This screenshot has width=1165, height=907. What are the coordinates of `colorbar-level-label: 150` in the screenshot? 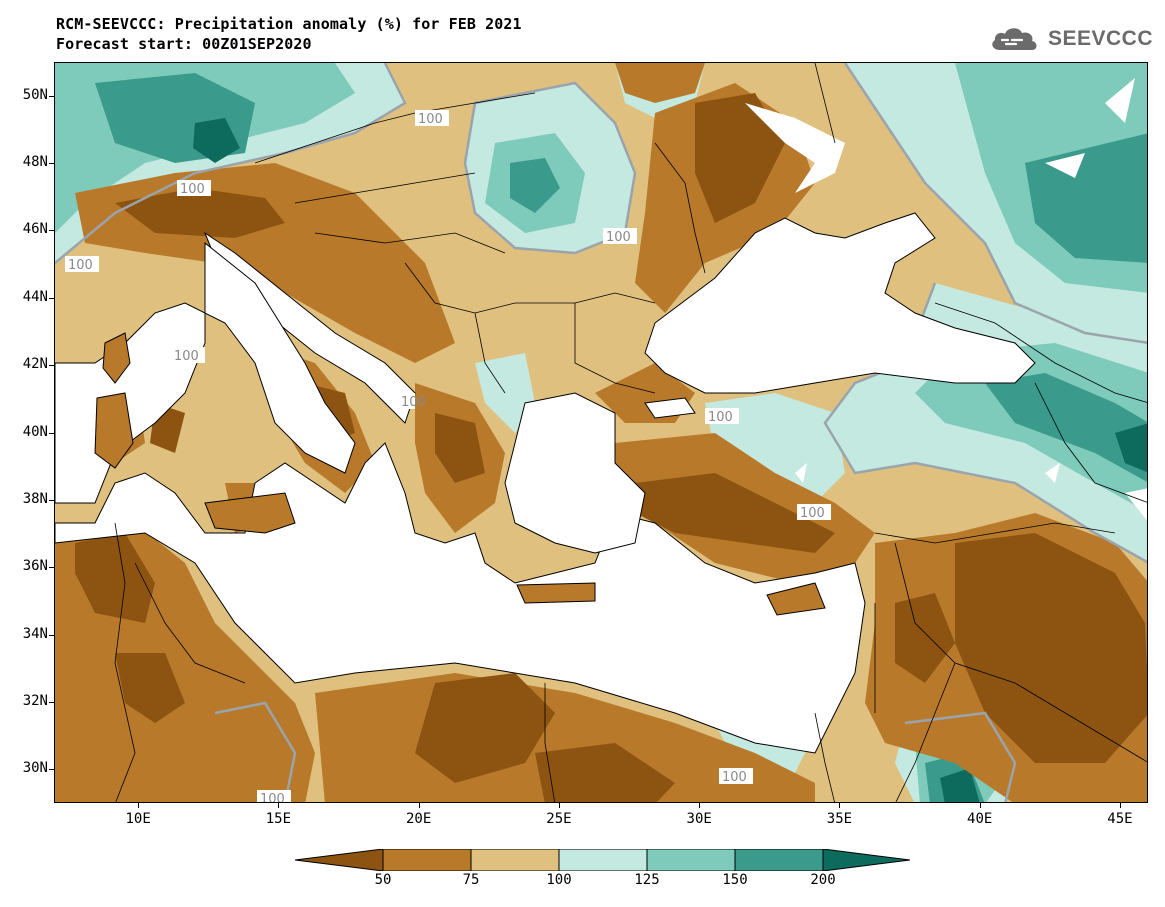 It's located at (735, 880).